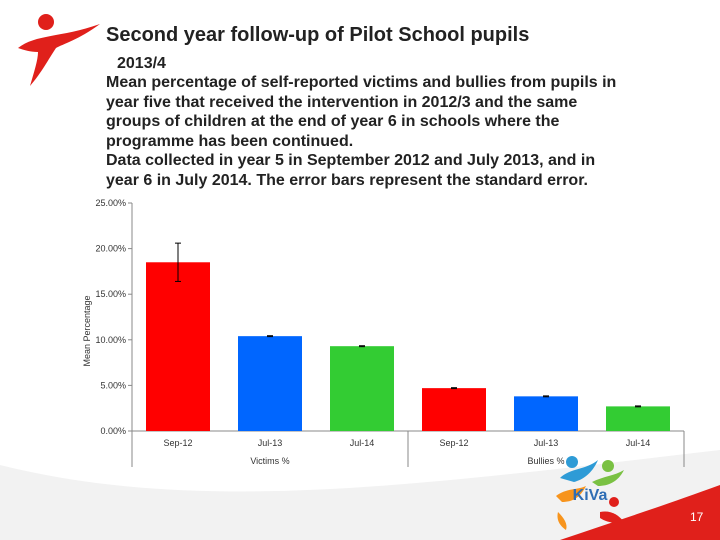 The width and height of the screenshot is (720, 540). What do you see at coordinates (697, 517) in the screenshot?
I see `page-number: 17` at bounding box center [697, 517].